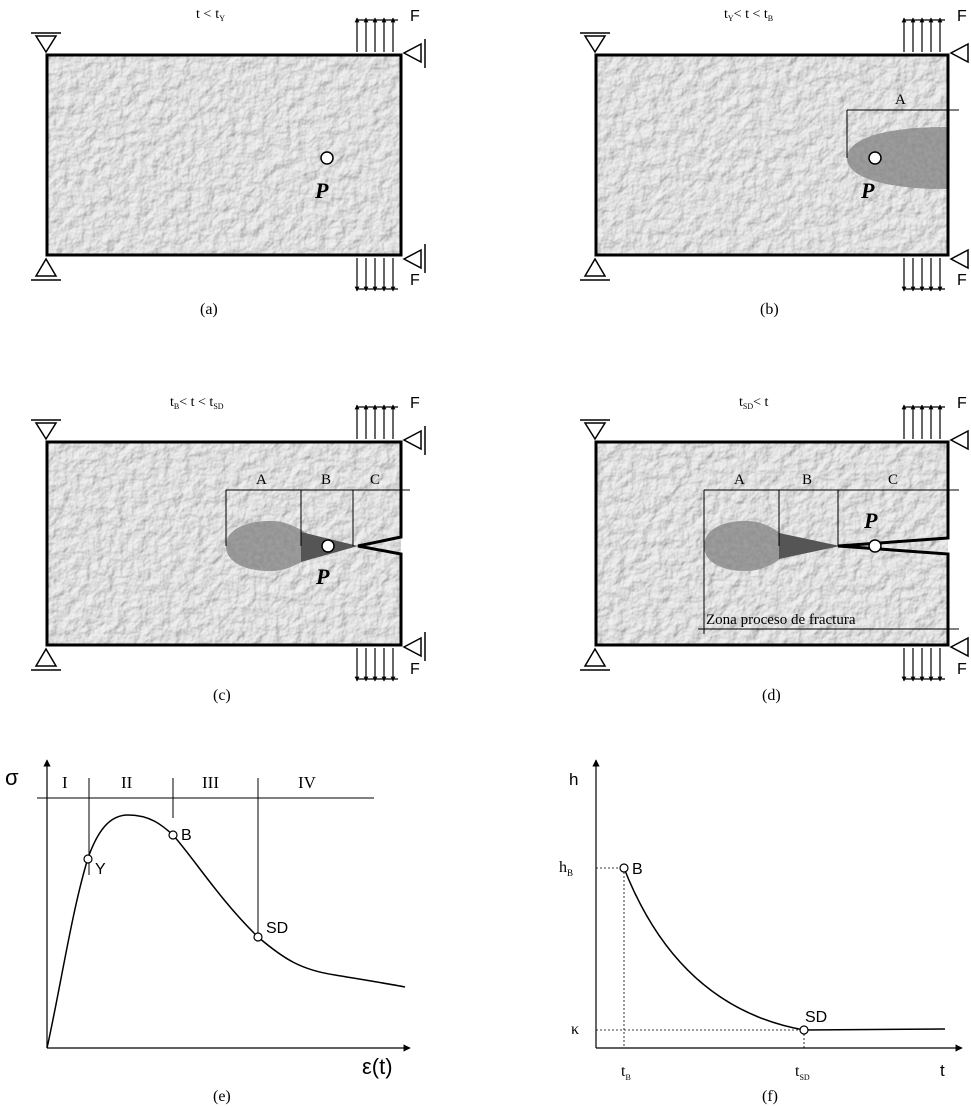 The height and width of the screenshot is (1108, 971). Describe the element at coordinates (816, 1017) in the screenshot. I see `point-sd-label-f: SD` at that location.